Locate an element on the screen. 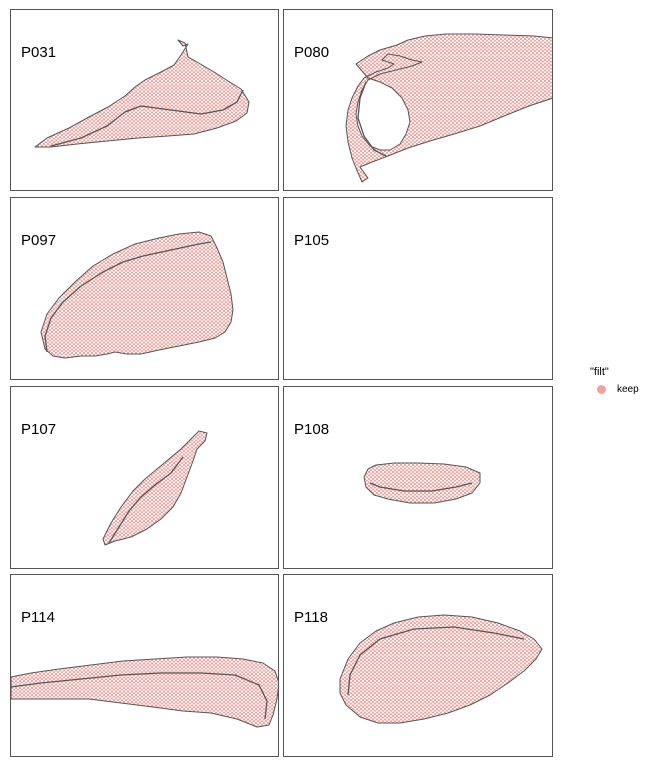 Image resolution: width=672 pixels, height=768 pixels. facet-panel: P108 is located at coordinates (418, 477).